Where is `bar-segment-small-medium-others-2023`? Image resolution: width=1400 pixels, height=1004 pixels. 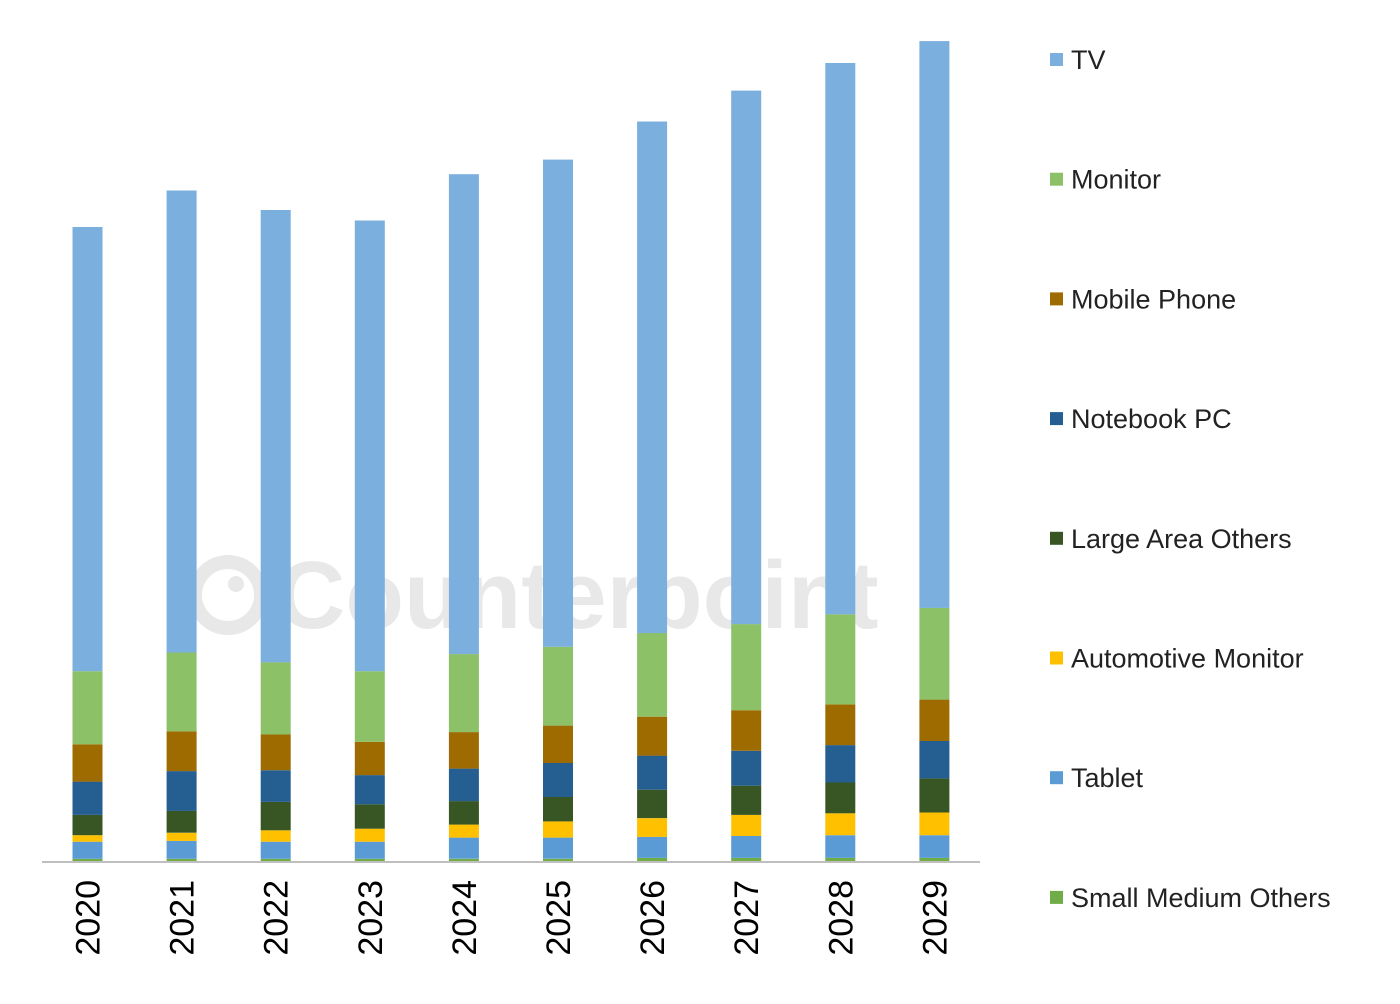 bar-segment-small-medium-others-2023 is located at coordinates (369, 860).